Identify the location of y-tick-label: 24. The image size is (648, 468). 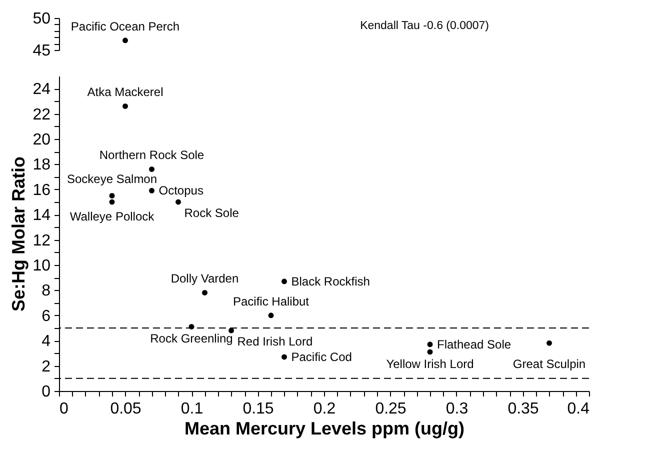
(41, 89).